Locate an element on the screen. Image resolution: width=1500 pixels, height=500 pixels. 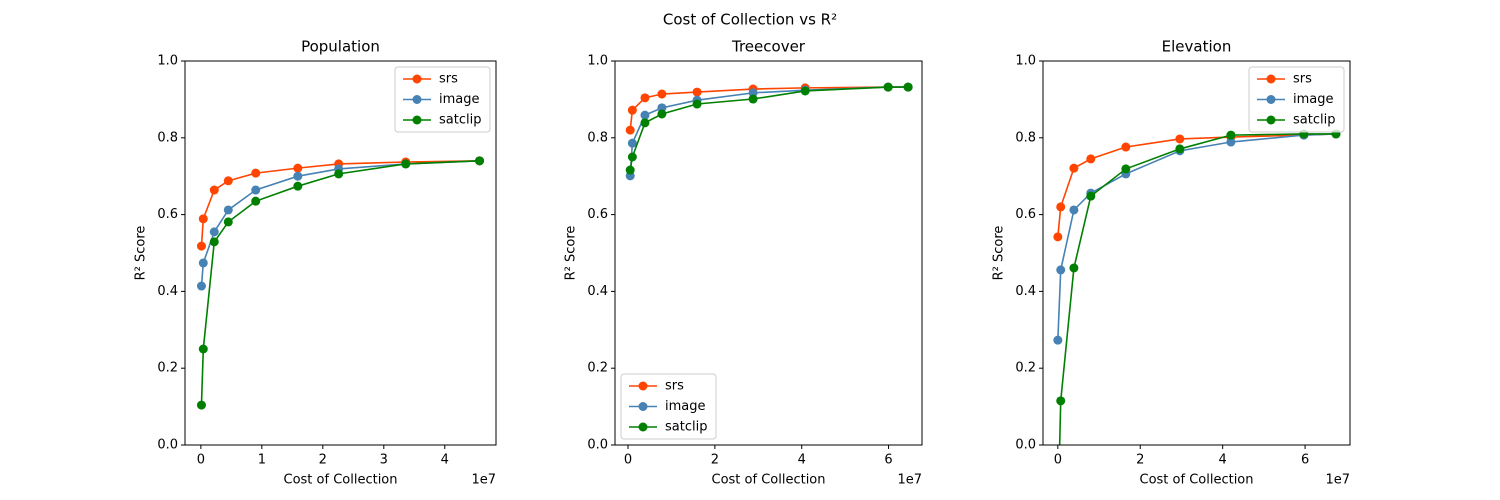
figure-title: Cost of Collection vs R² is located at coordinates (750, 20).